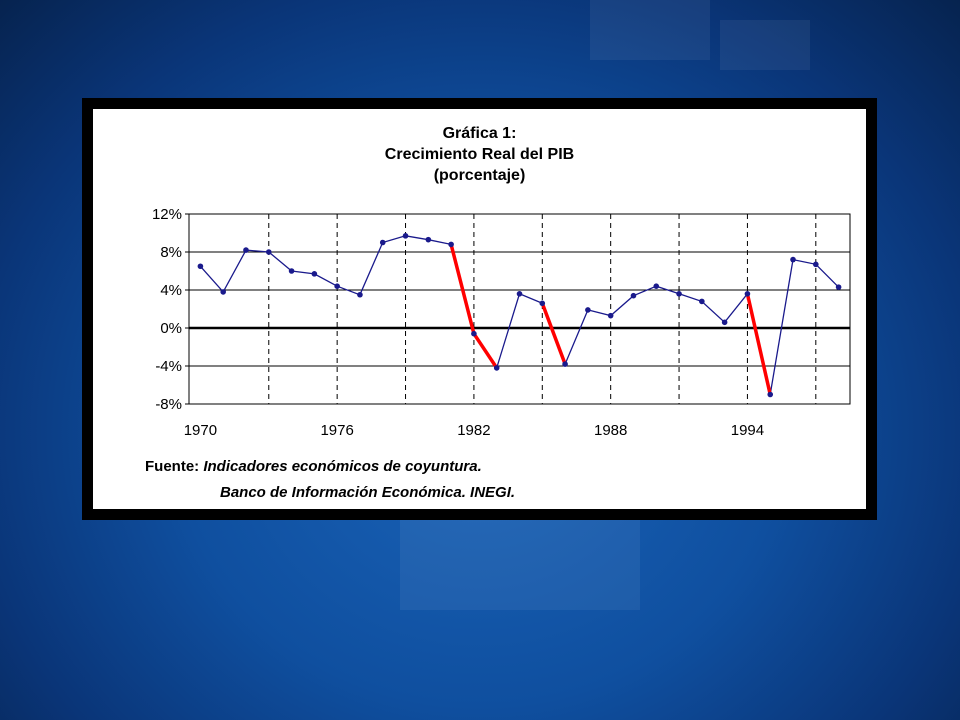 The width and height of the screenshot is (960, 720). What do you see at coordinates (172, 466) in the screenshot?
I see `source-label: Fuente:` at bounding box center [172, 466].